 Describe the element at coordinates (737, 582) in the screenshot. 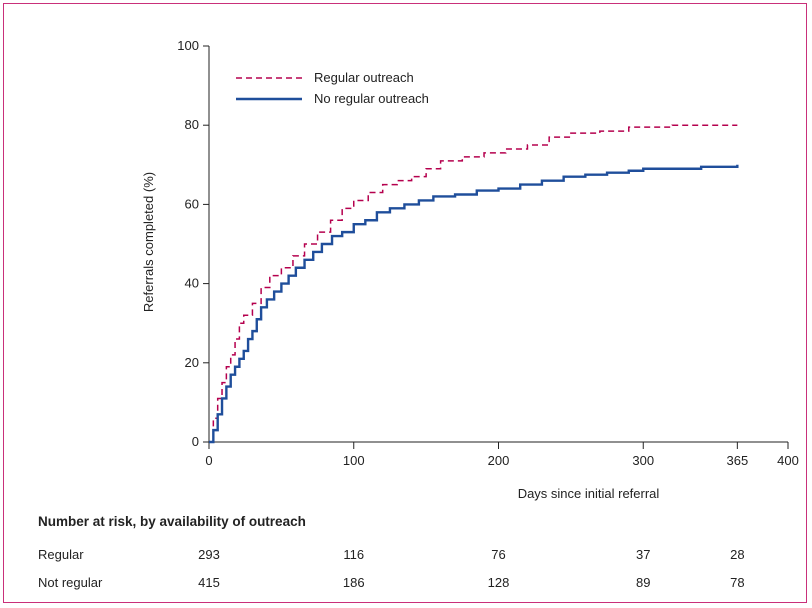

I see `risk-cell: 78` at that location.